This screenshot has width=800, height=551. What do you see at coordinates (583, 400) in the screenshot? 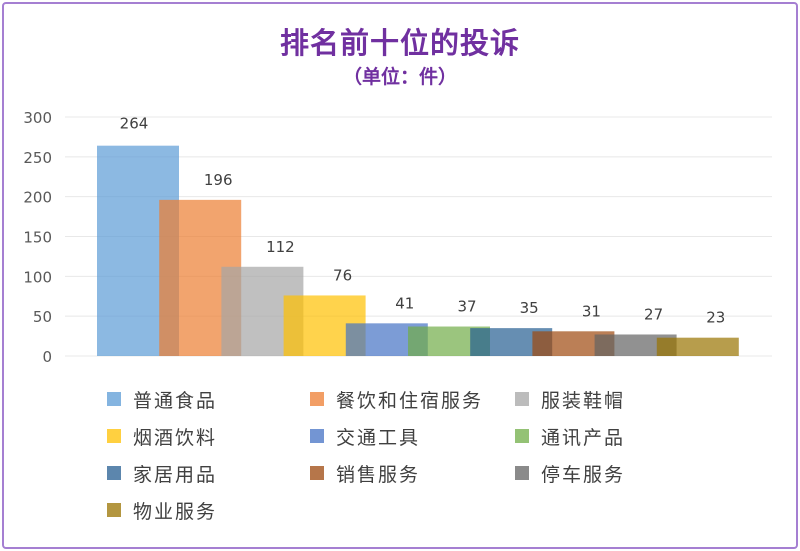
I see `legend-label: 服装鞋帽` at bounding box center [583, 400].